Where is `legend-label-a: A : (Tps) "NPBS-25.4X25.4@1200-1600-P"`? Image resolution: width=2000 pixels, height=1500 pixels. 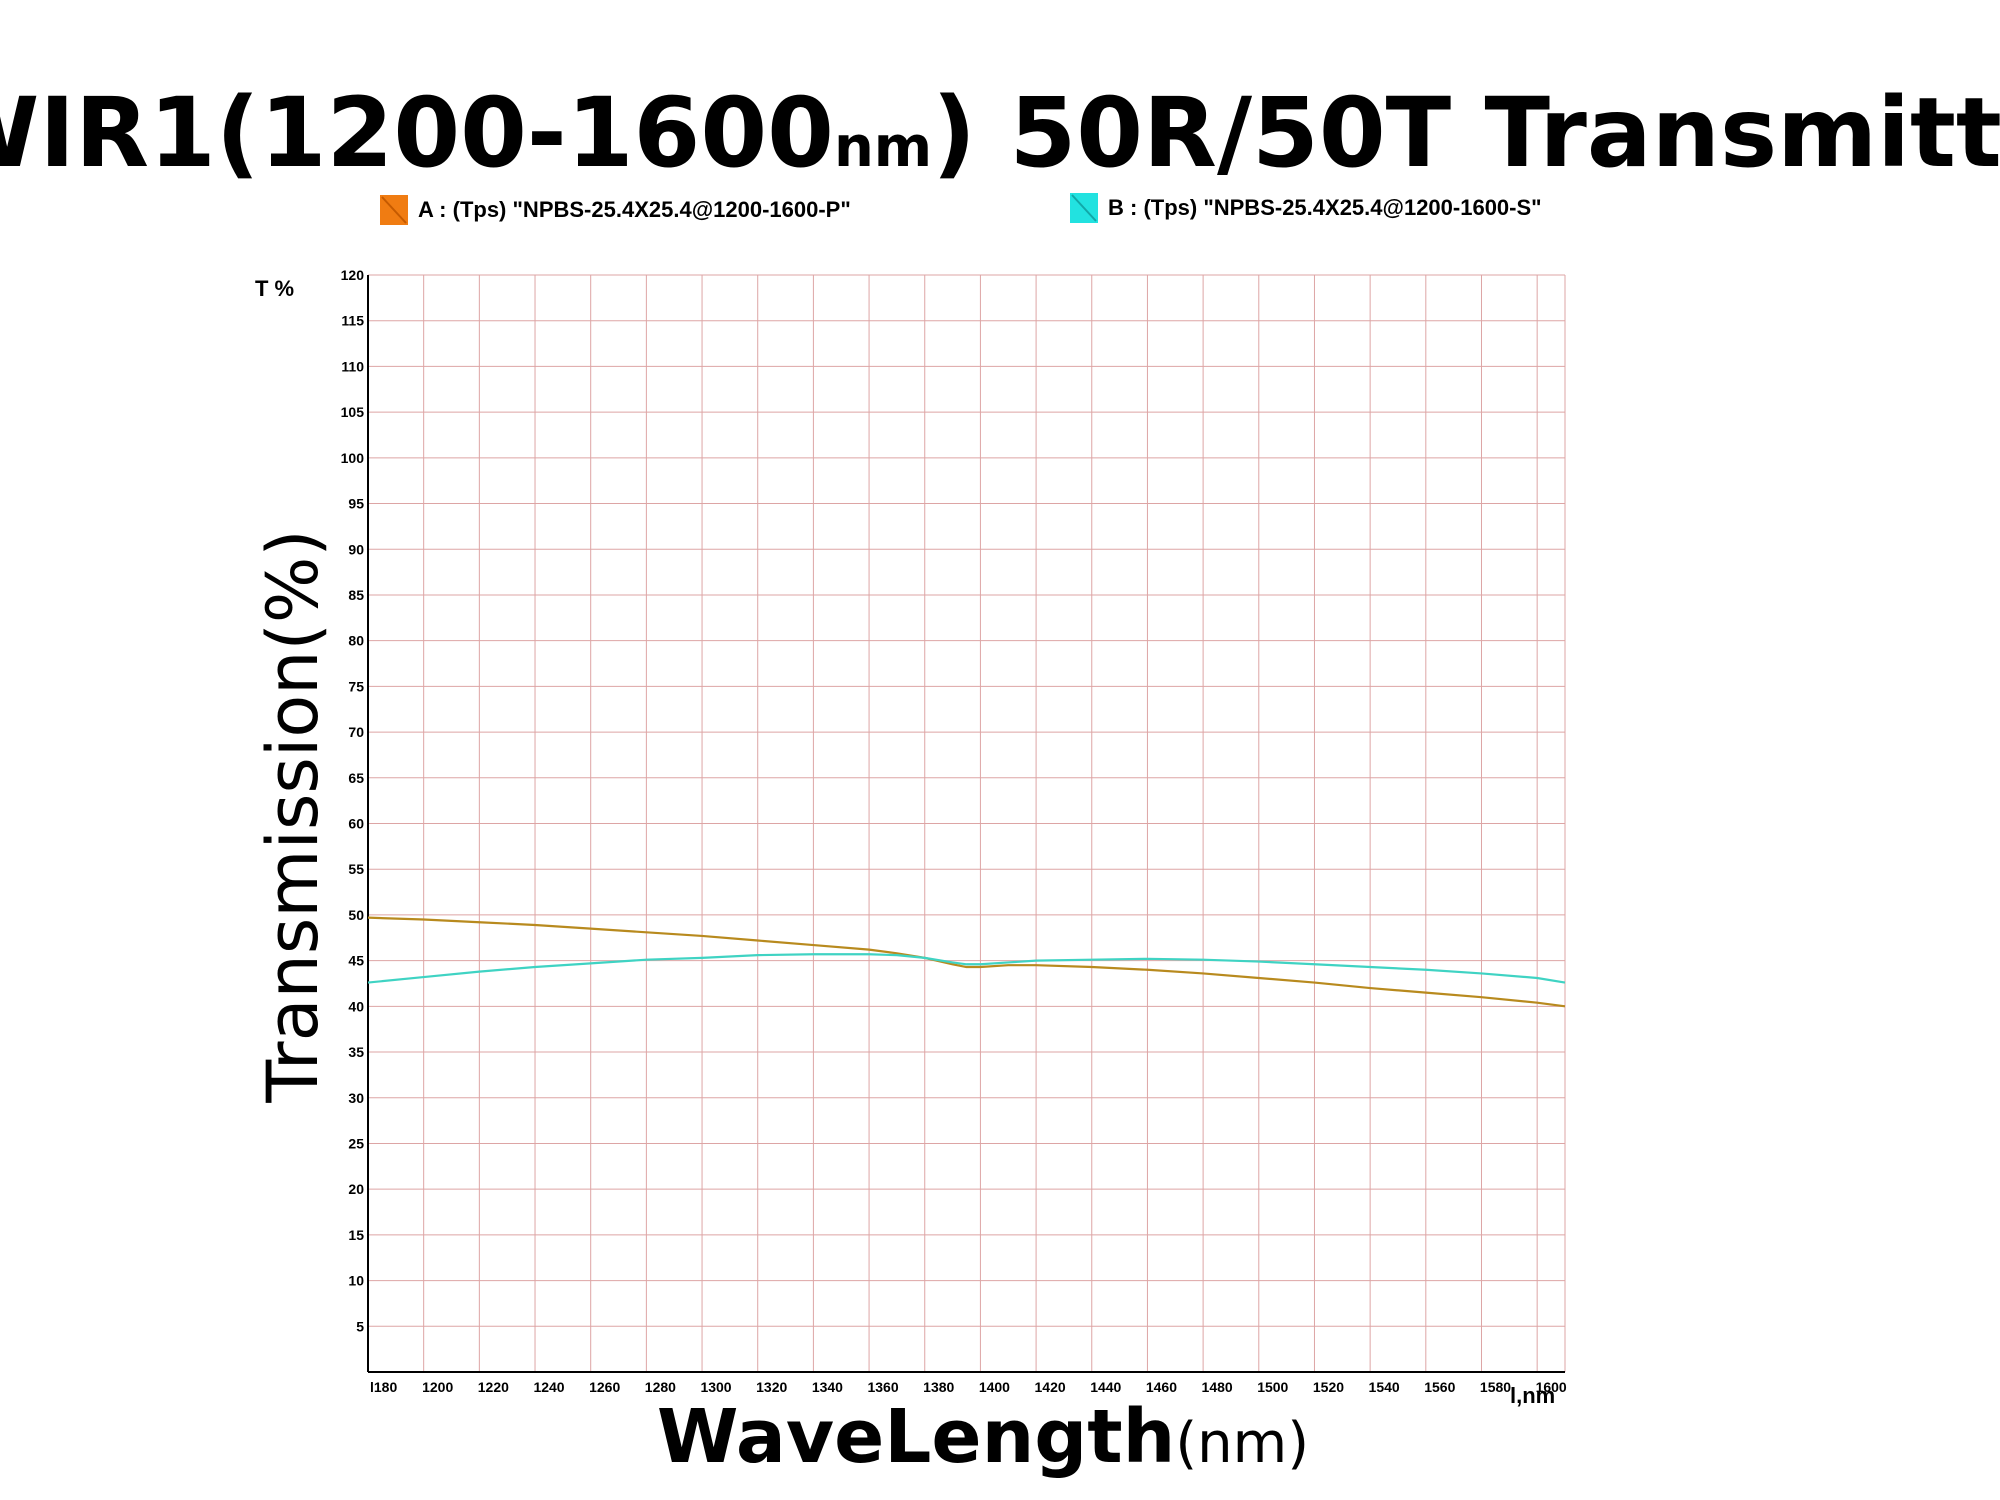 legend-label-a: A : (Tps) "NPBS-25.4X25.4@1200-1600-P" is located at coordinates (634, 209).